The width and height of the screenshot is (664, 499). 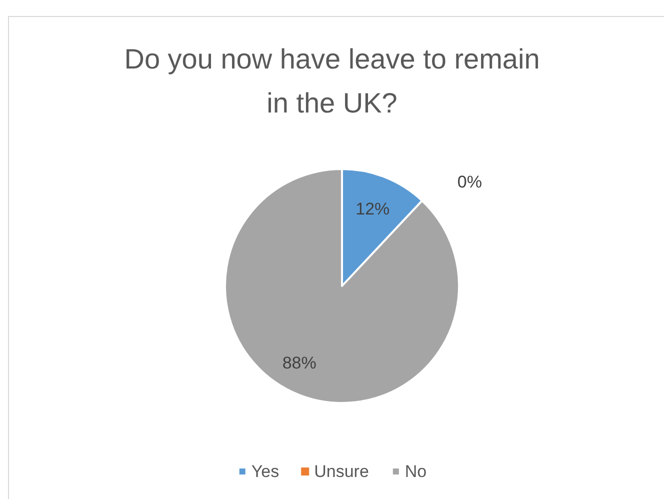 I want to click on legend-label: Unsure, so click(x=341, y=471).